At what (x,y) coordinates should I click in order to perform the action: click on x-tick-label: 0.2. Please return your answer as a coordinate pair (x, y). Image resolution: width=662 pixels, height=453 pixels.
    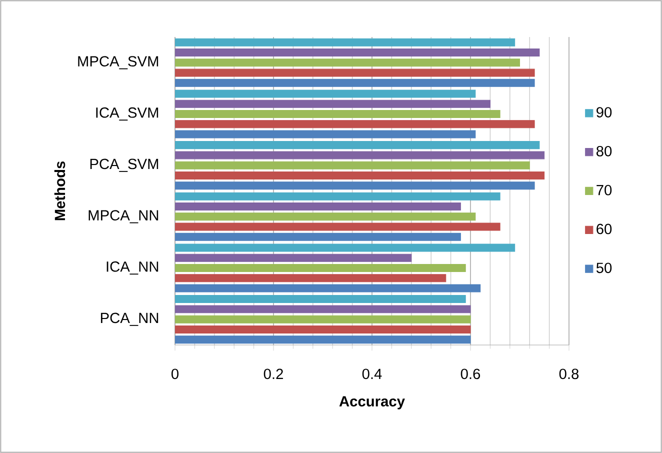
    Looking at the image, I should click on (273, 374).